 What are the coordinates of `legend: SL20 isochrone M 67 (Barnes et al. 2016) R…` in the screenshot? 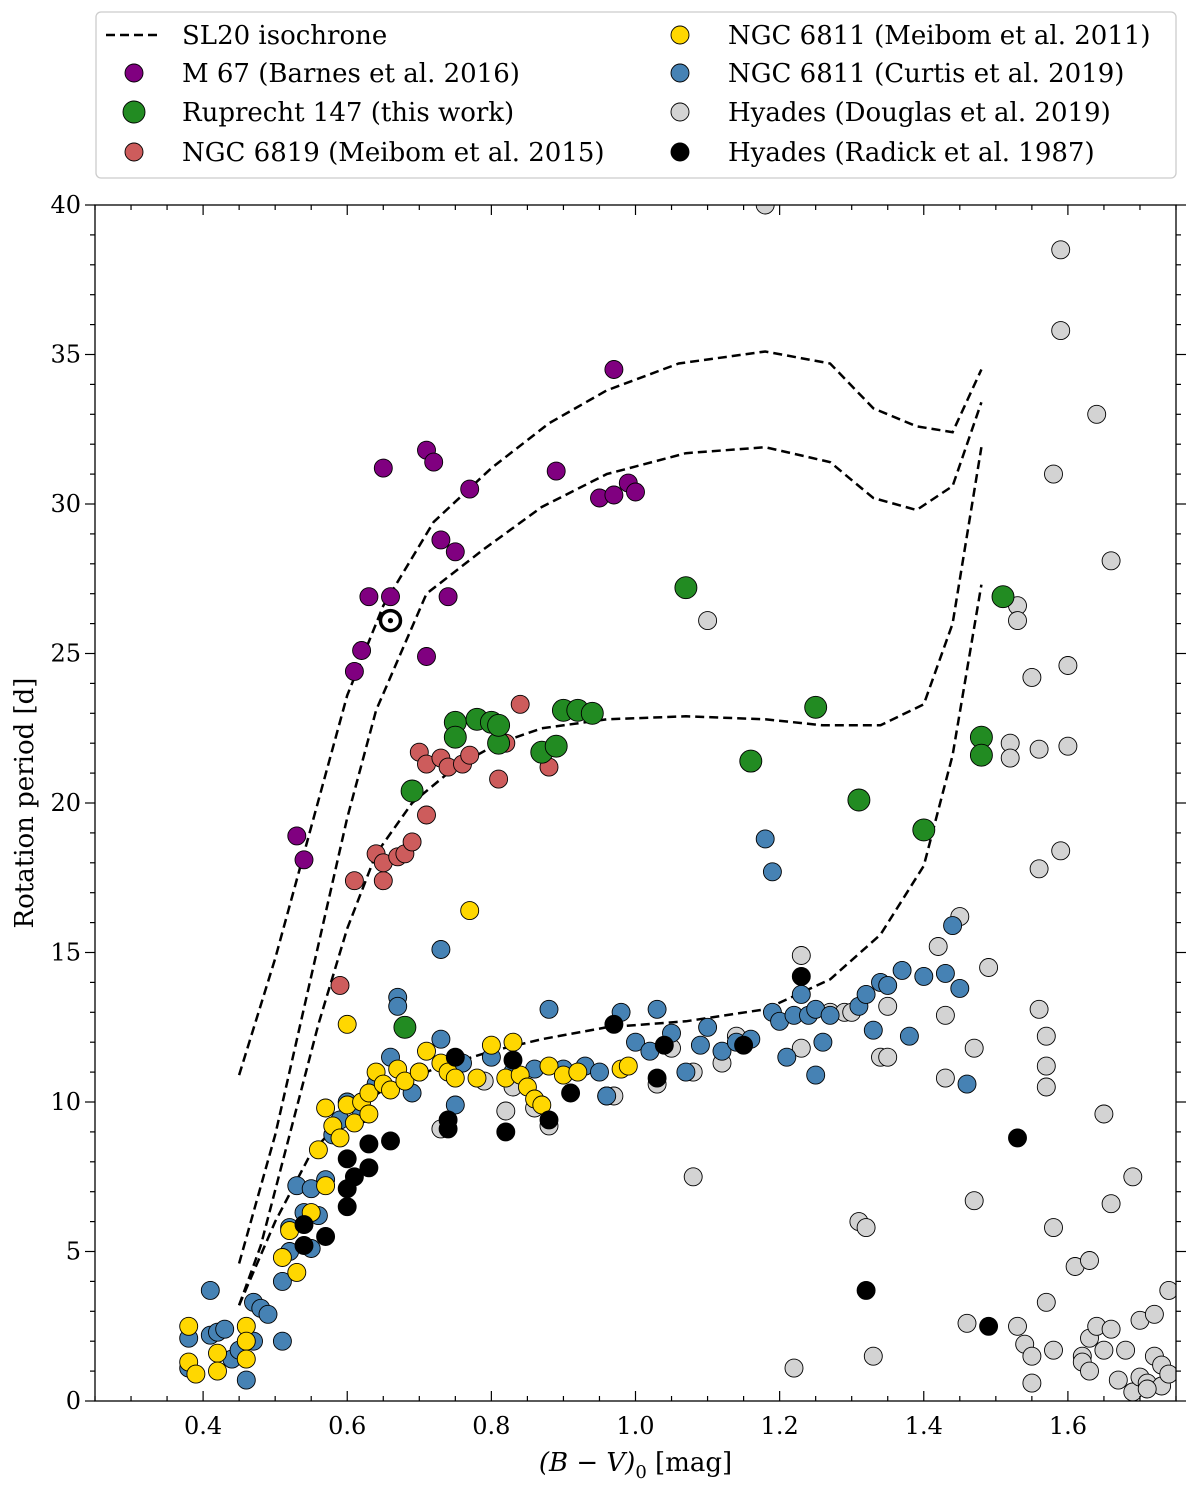 It's located at (636, 95).